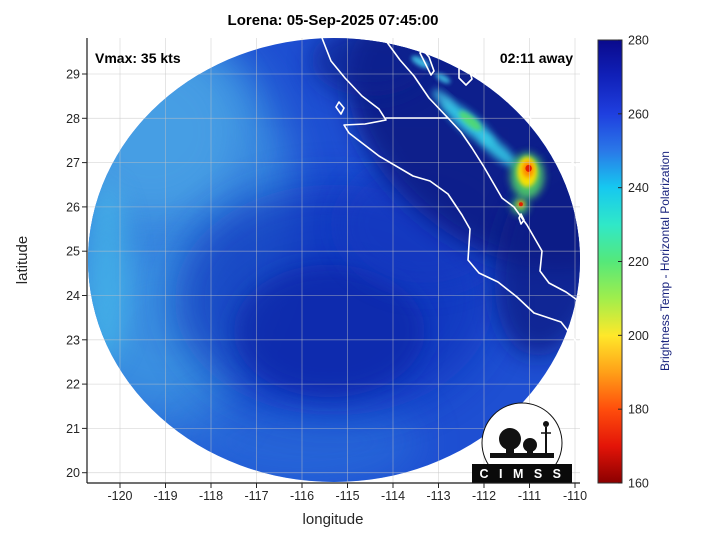 Image resolution: width=720 pixels, height=540 pixels. Describe the element at coordinates (522, 455) in the screenshot. I see `cimss-logo-ground` at that location.